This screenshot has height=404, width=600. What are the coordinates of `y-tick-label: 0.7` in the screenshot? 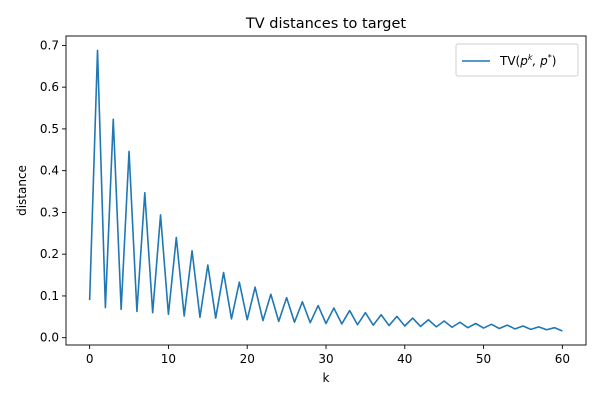 It's located at (49, 45).